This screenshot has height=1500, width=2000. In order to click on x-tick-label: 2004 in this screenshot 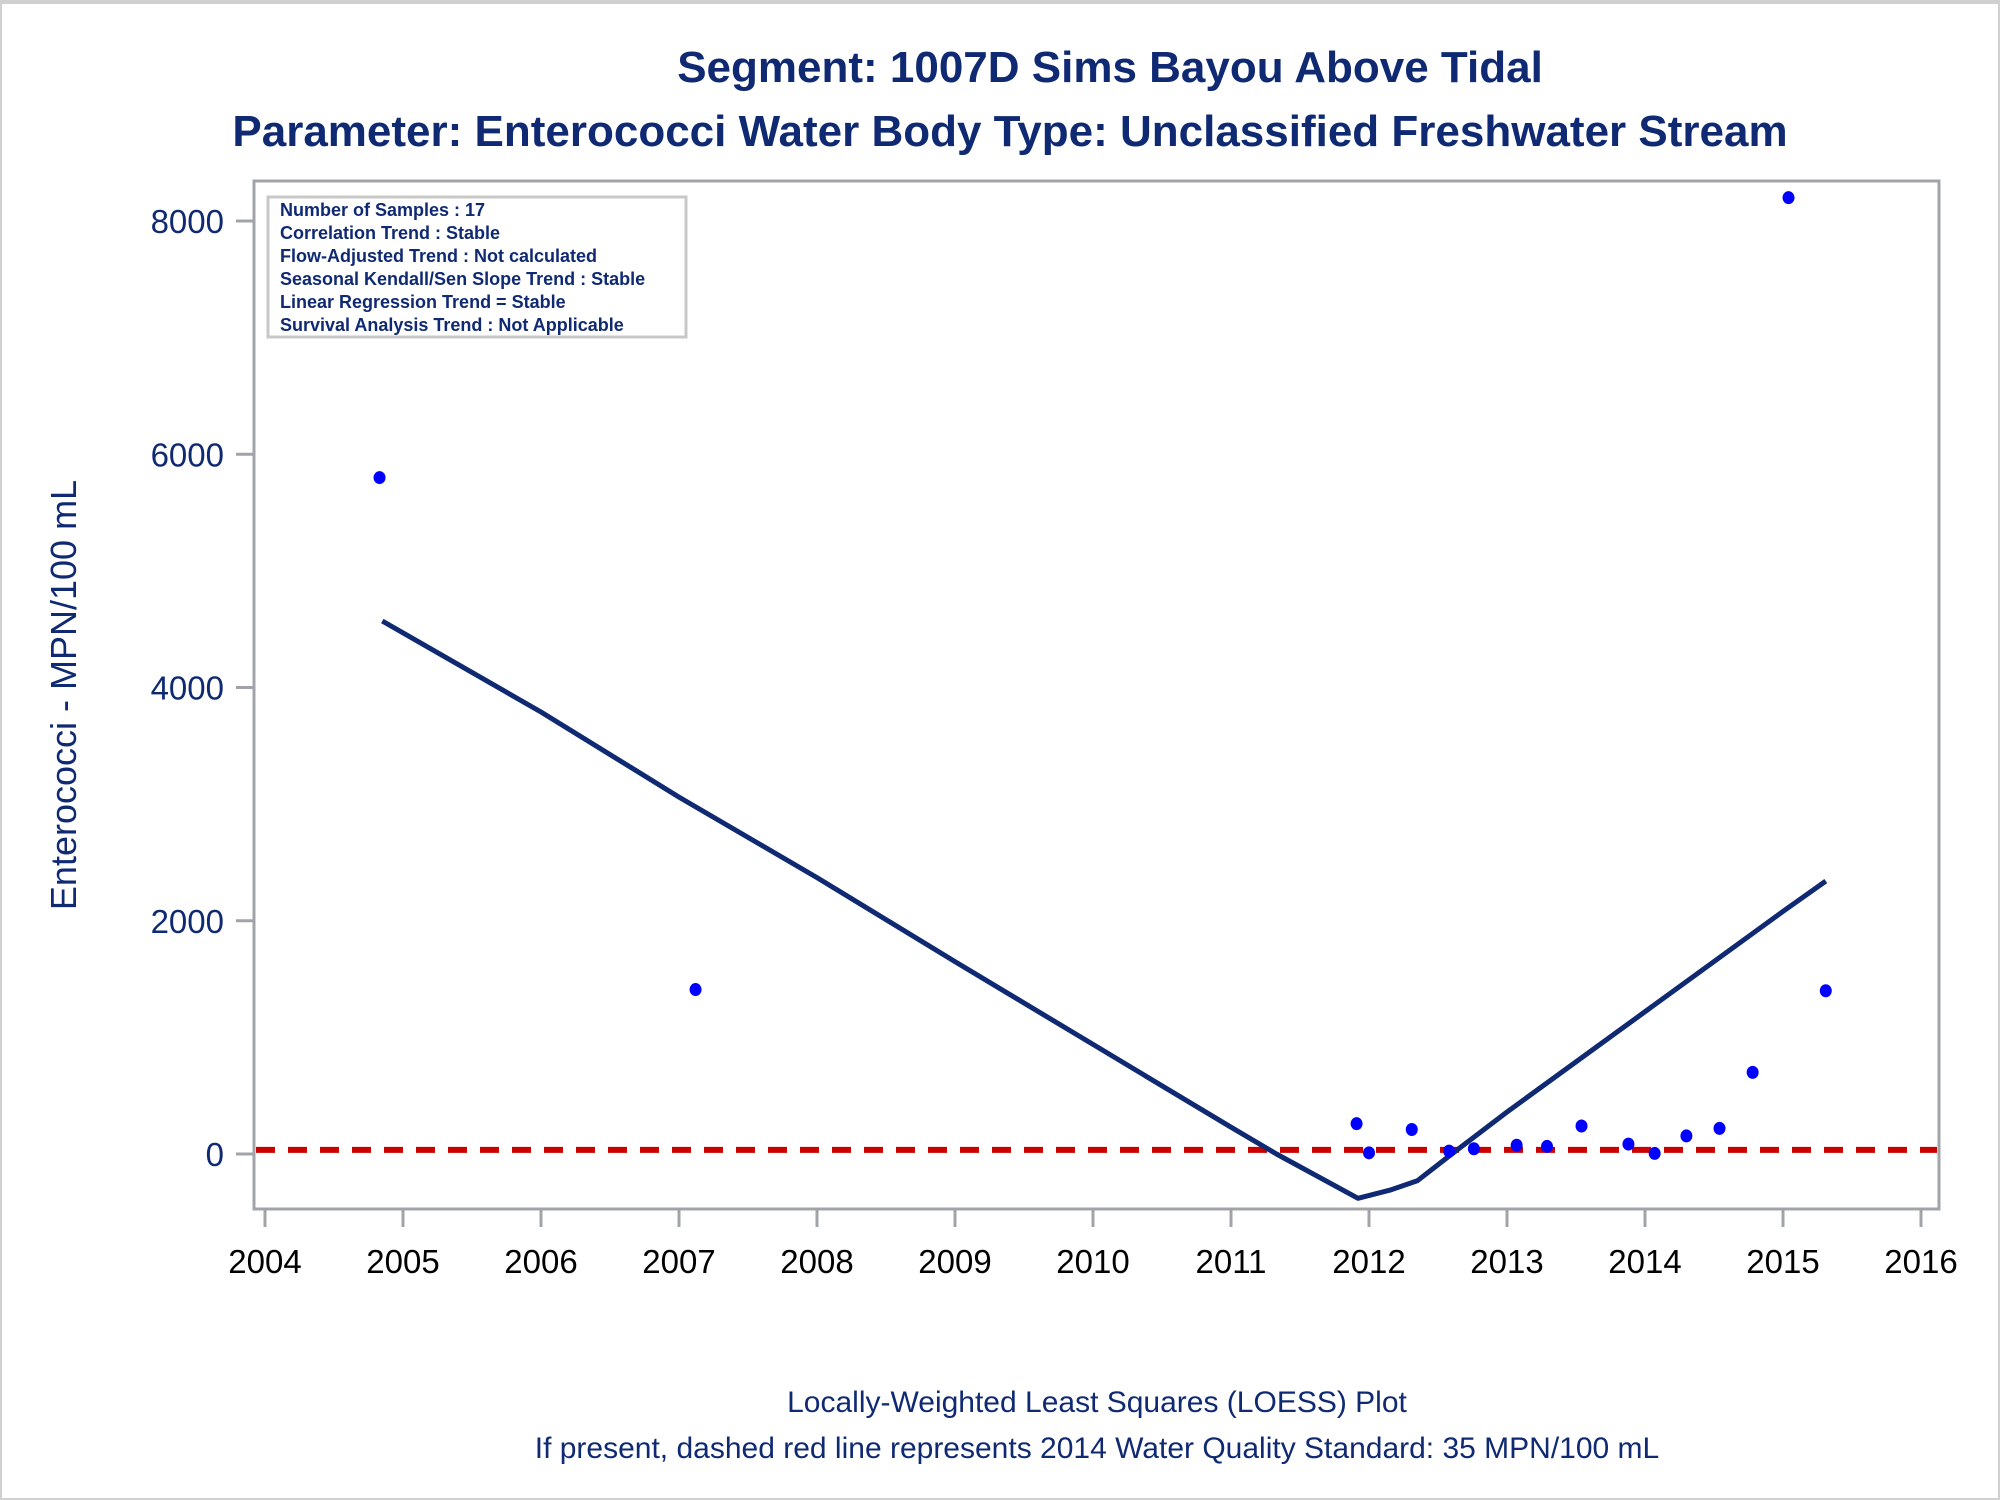, I will do `click(264, 1261)`.